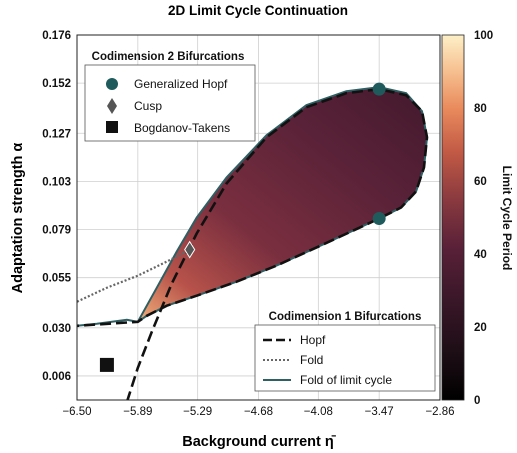 This screenshot has width=517, height=453. What do you see at coordinates (477, 401) in the screenshot?
I see `colorbar-tick: 0` at bounding box center [477, 401].